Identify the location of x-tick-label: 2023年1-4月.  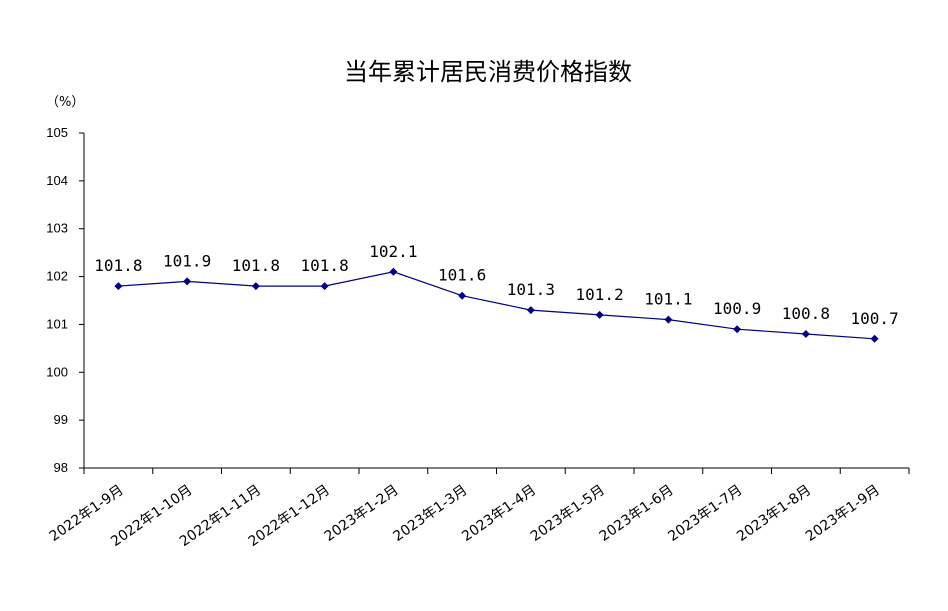
(499, 513).